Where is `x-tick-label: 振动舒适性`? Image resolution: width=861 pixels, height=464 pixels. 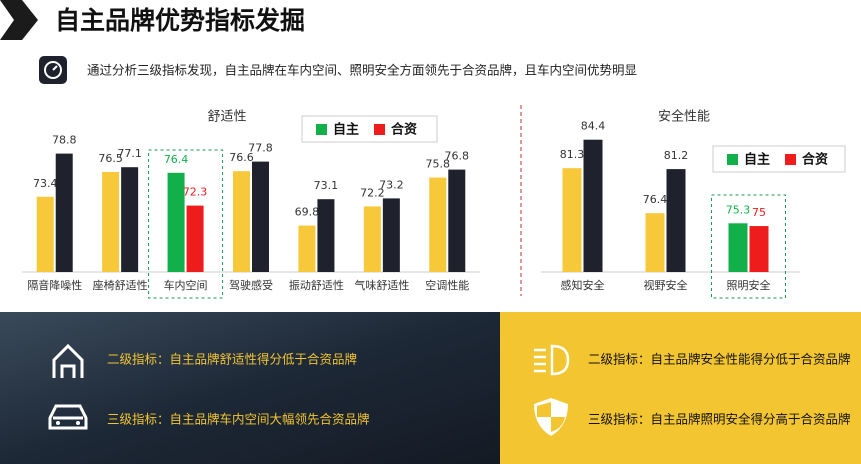
x-tick-label: 振动舒适性 is located at coordinates (316, 285).